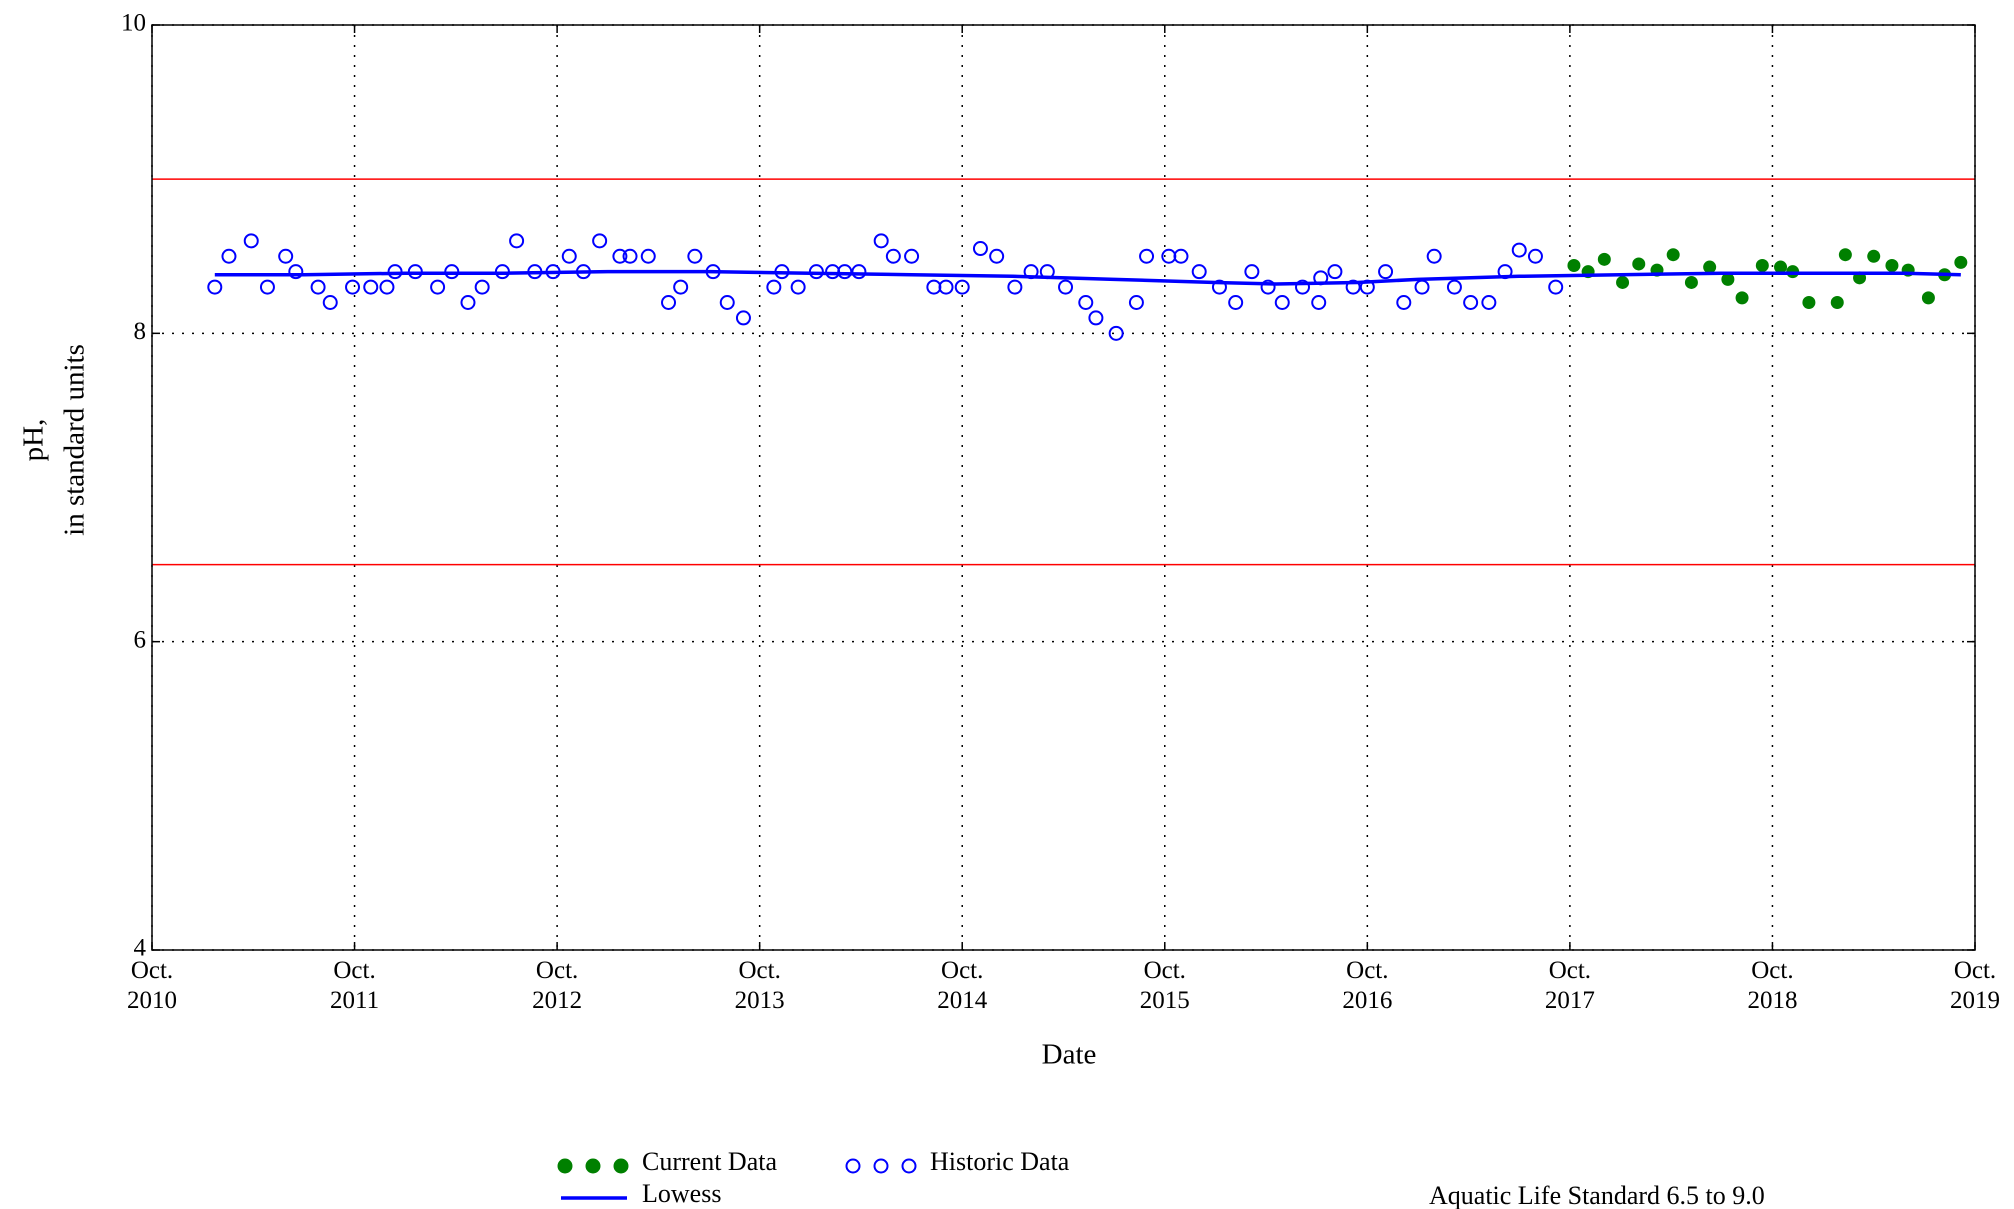 This screenshot has height=1209, width=2014. I want to click on legend-label: Lowess, so click(681, 1193).